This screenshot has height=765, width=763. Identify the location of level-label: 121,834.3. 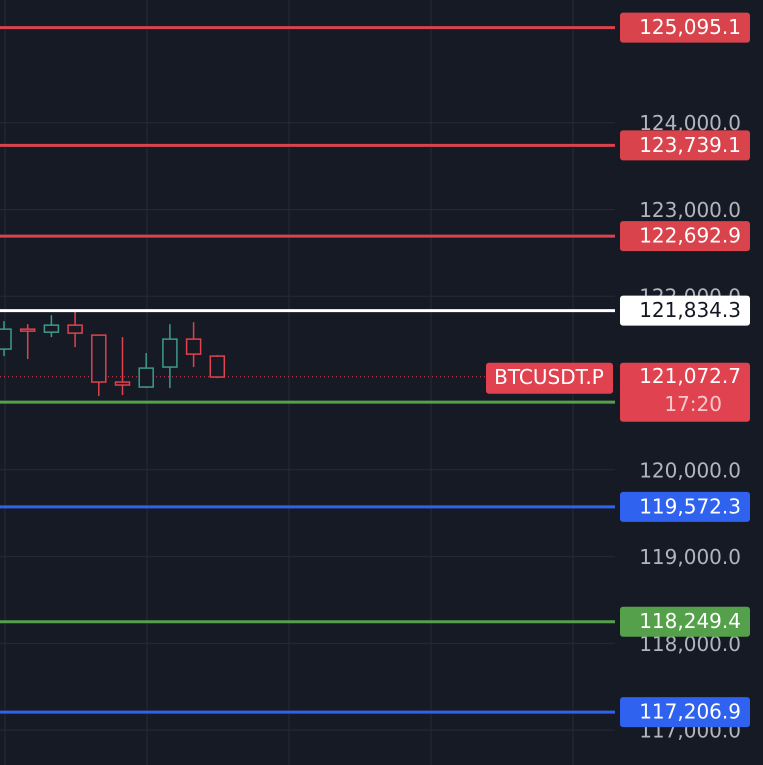
(690, 310).